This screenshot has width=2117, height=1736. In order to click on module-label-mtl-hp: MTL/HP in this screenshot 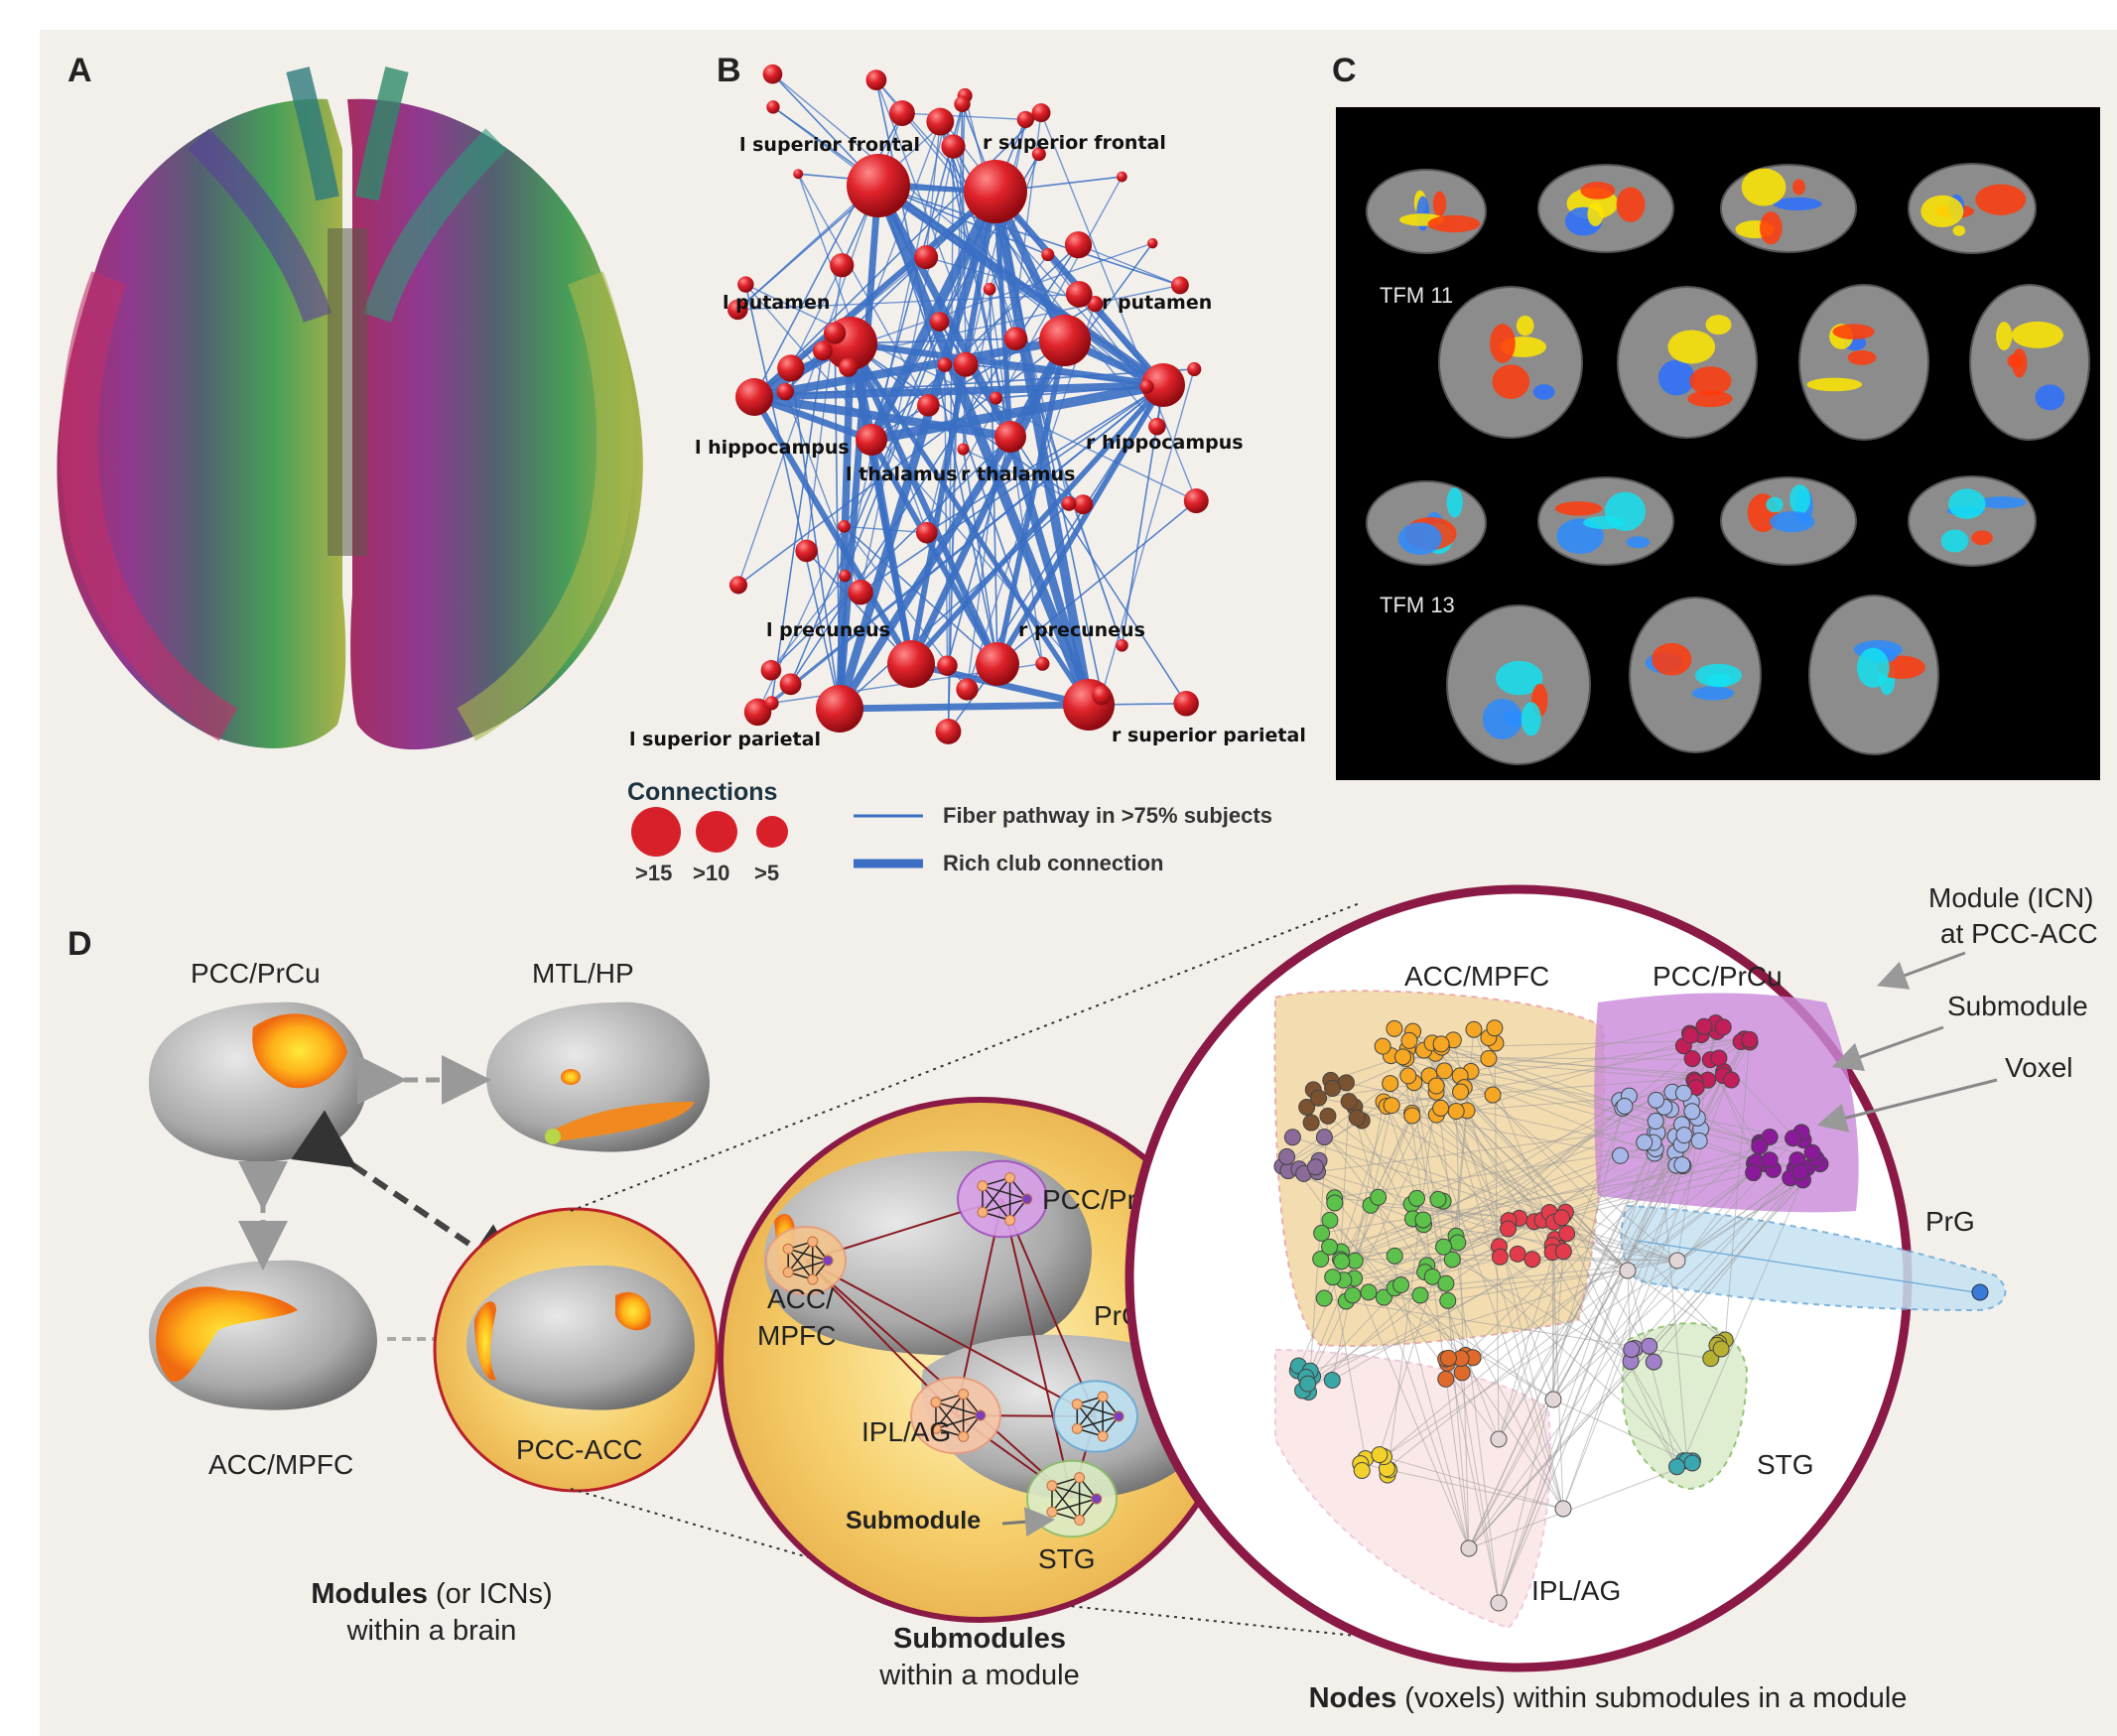, I will do `click(583, 973)`.